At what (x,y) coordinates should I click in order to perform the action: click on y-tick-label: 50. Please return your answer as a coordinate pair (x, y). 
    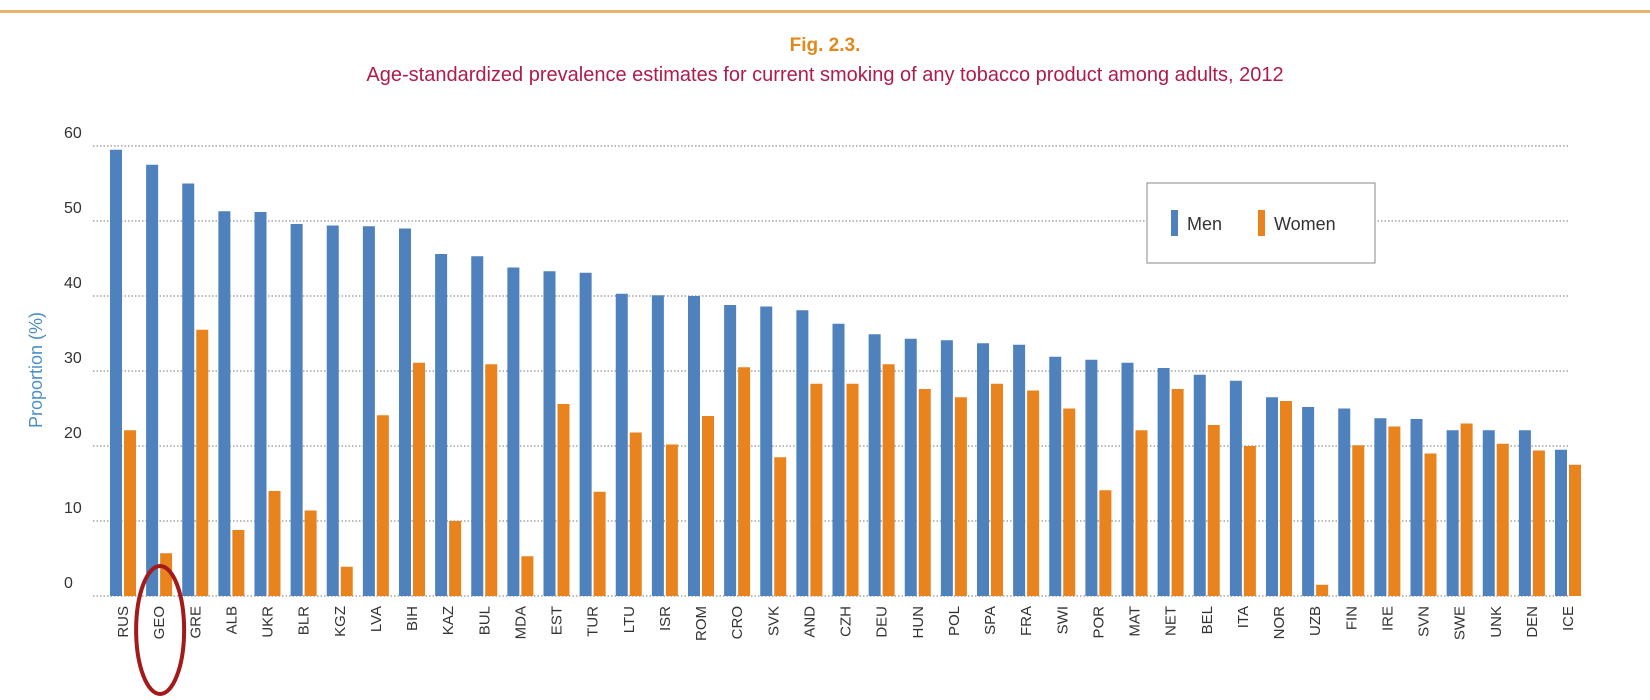
    Looking at the image, I should click on (73, 208).